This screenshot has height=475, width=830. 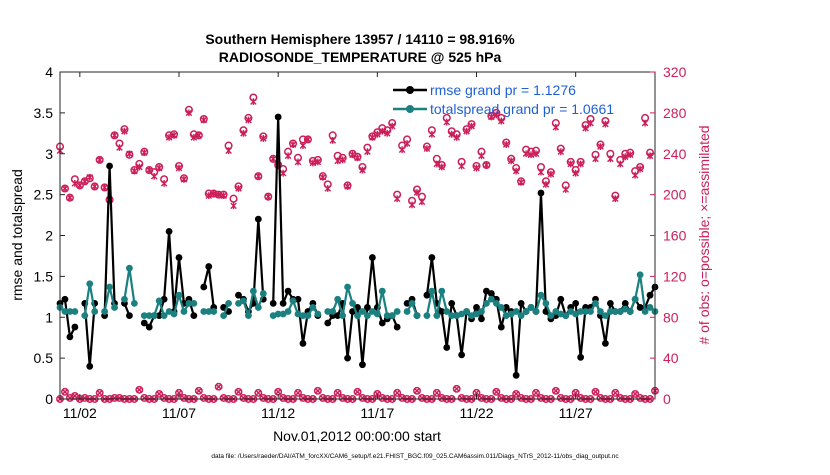 I want to click on x-tick-label: 11/17, so click(x=377, y=413).